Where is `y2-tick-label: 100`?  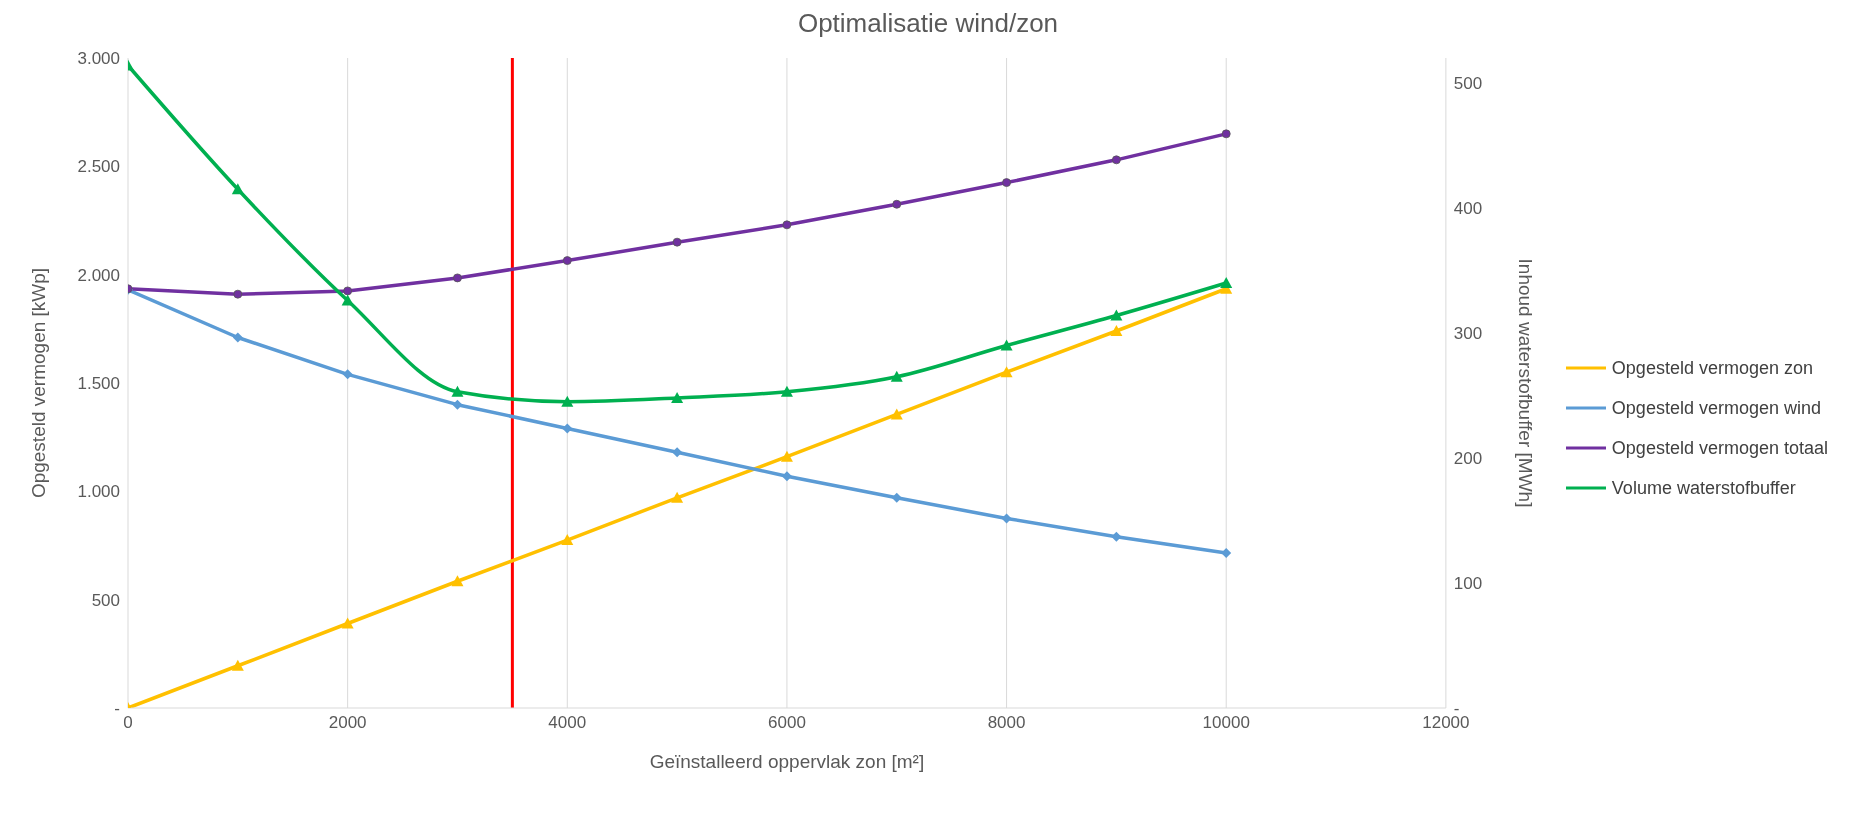 y2-tick-label: 100 is located at coordinates (1468, 584).